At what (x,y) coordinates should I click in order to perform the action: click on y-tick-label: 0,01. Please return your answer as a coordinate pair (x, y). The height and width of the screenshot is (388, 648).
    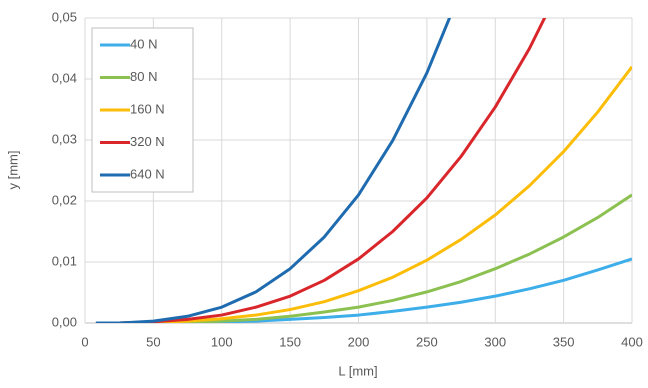
    Looking at the image, I should click on (64, 260).